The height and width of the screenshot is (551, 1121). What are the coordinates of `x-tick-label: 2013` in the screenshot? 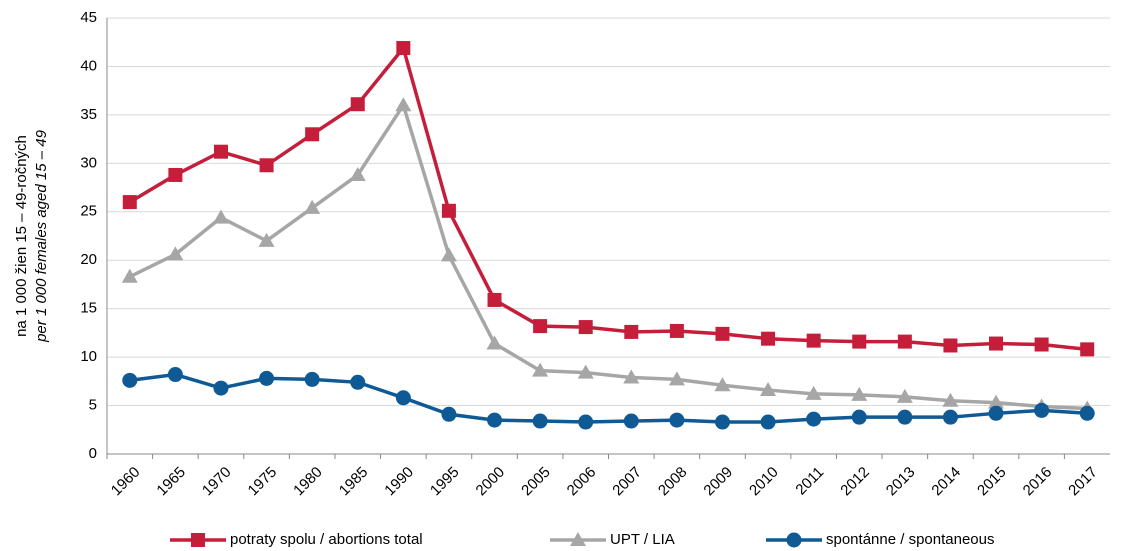 It's located at (901, 482).